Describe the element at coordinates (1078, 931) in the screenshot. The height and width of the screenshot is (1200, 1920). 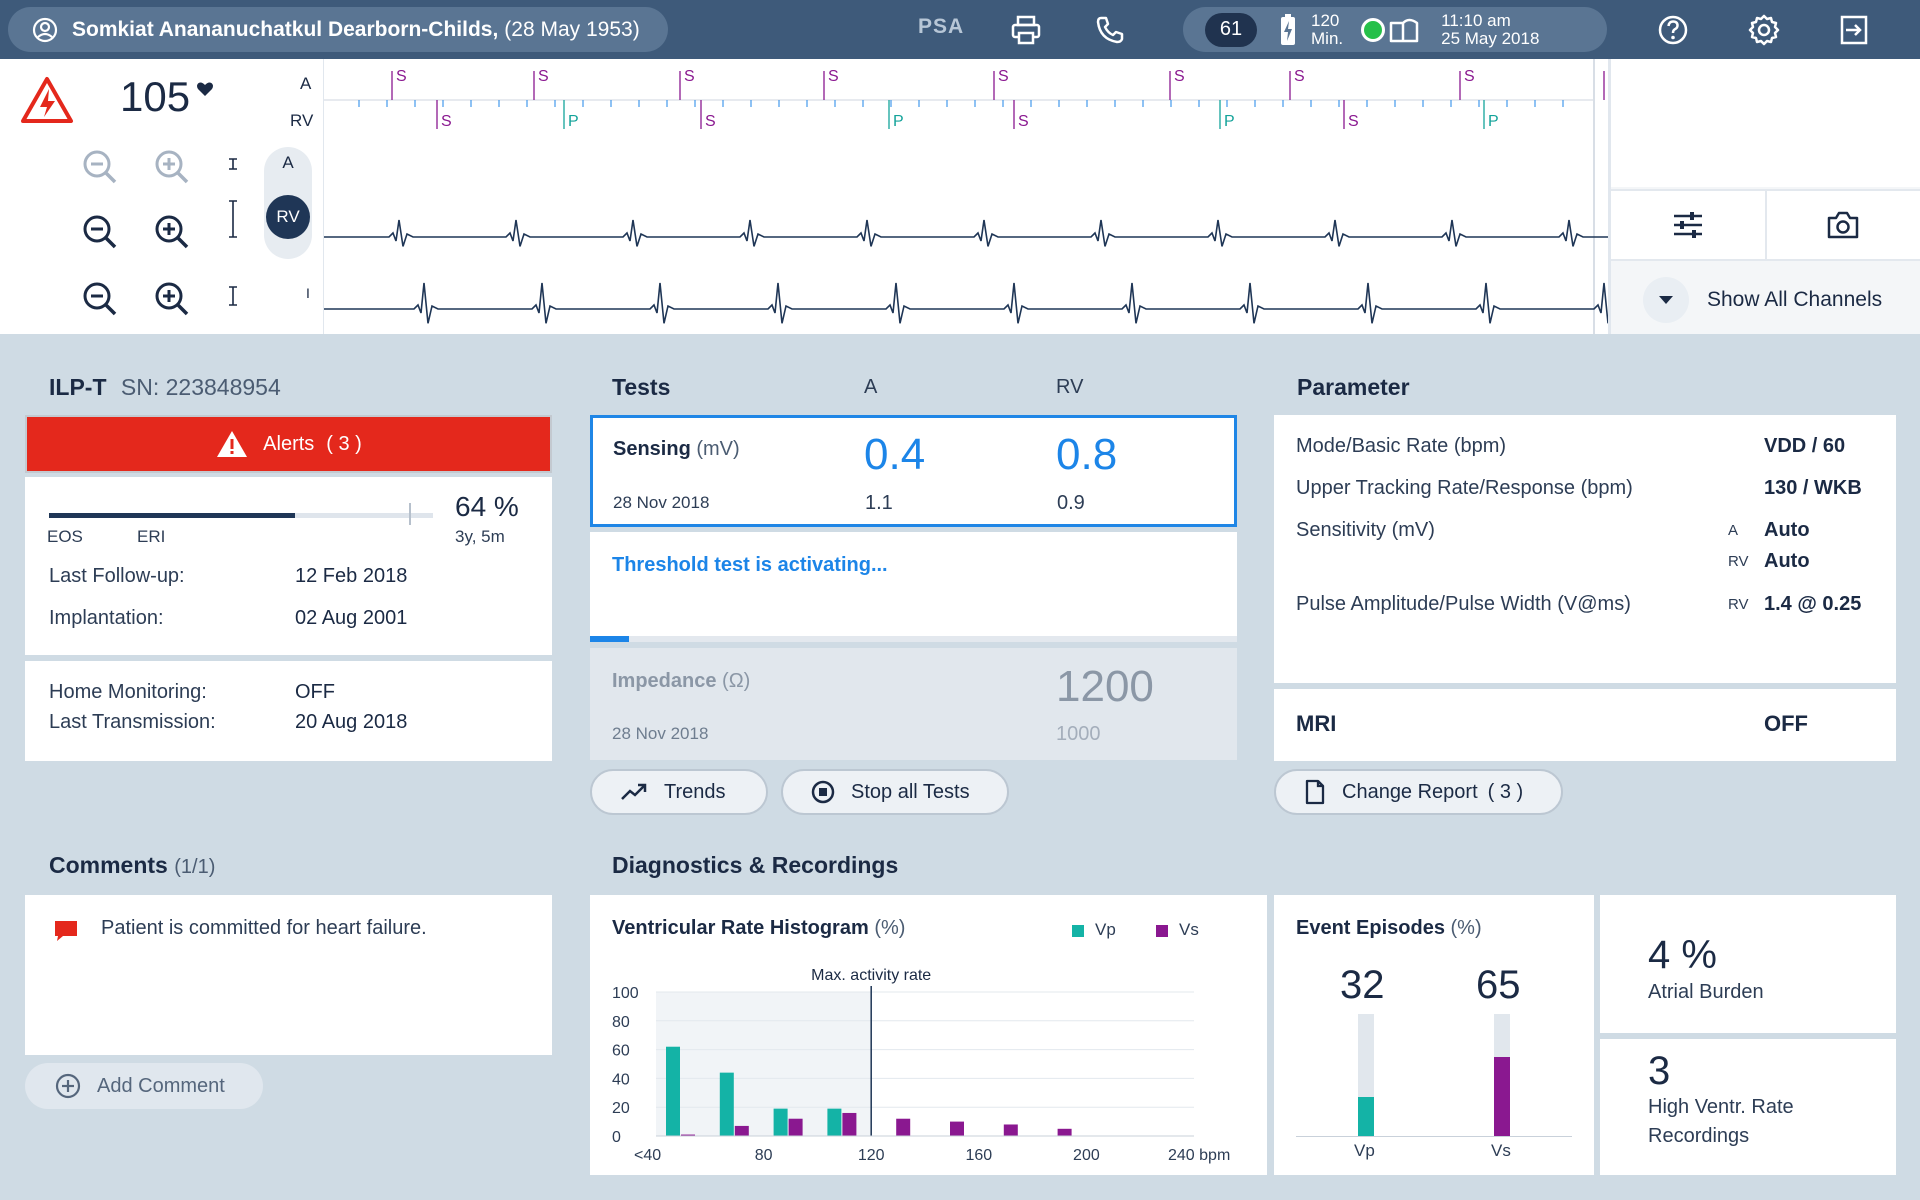
I see `legend-vp-swatch` at that location.